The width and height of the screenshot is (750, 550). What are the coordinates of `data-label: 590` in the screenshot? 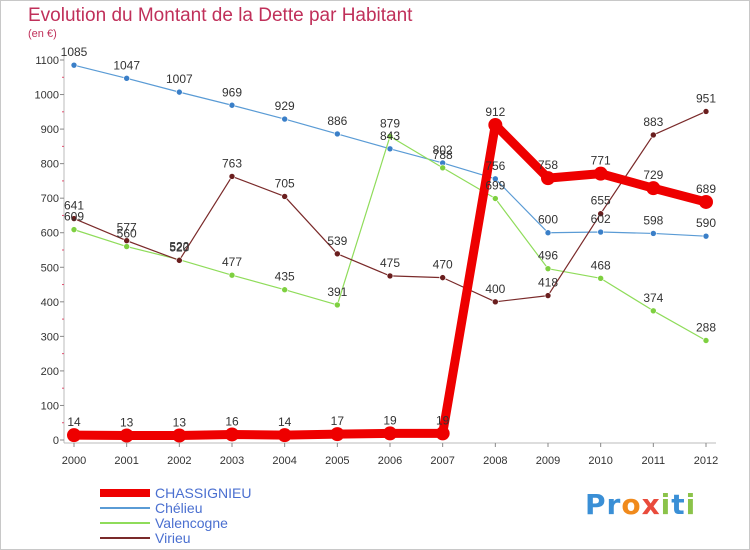 It's located at (706, 223).